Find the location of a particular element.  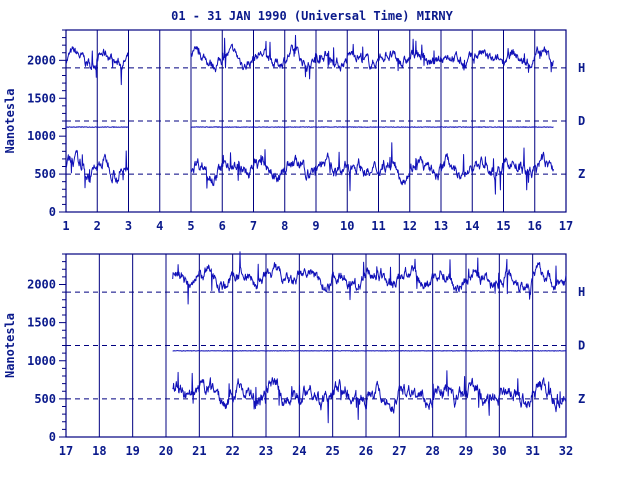

x-tick-label: 29 is located at coordinates (466, 451).